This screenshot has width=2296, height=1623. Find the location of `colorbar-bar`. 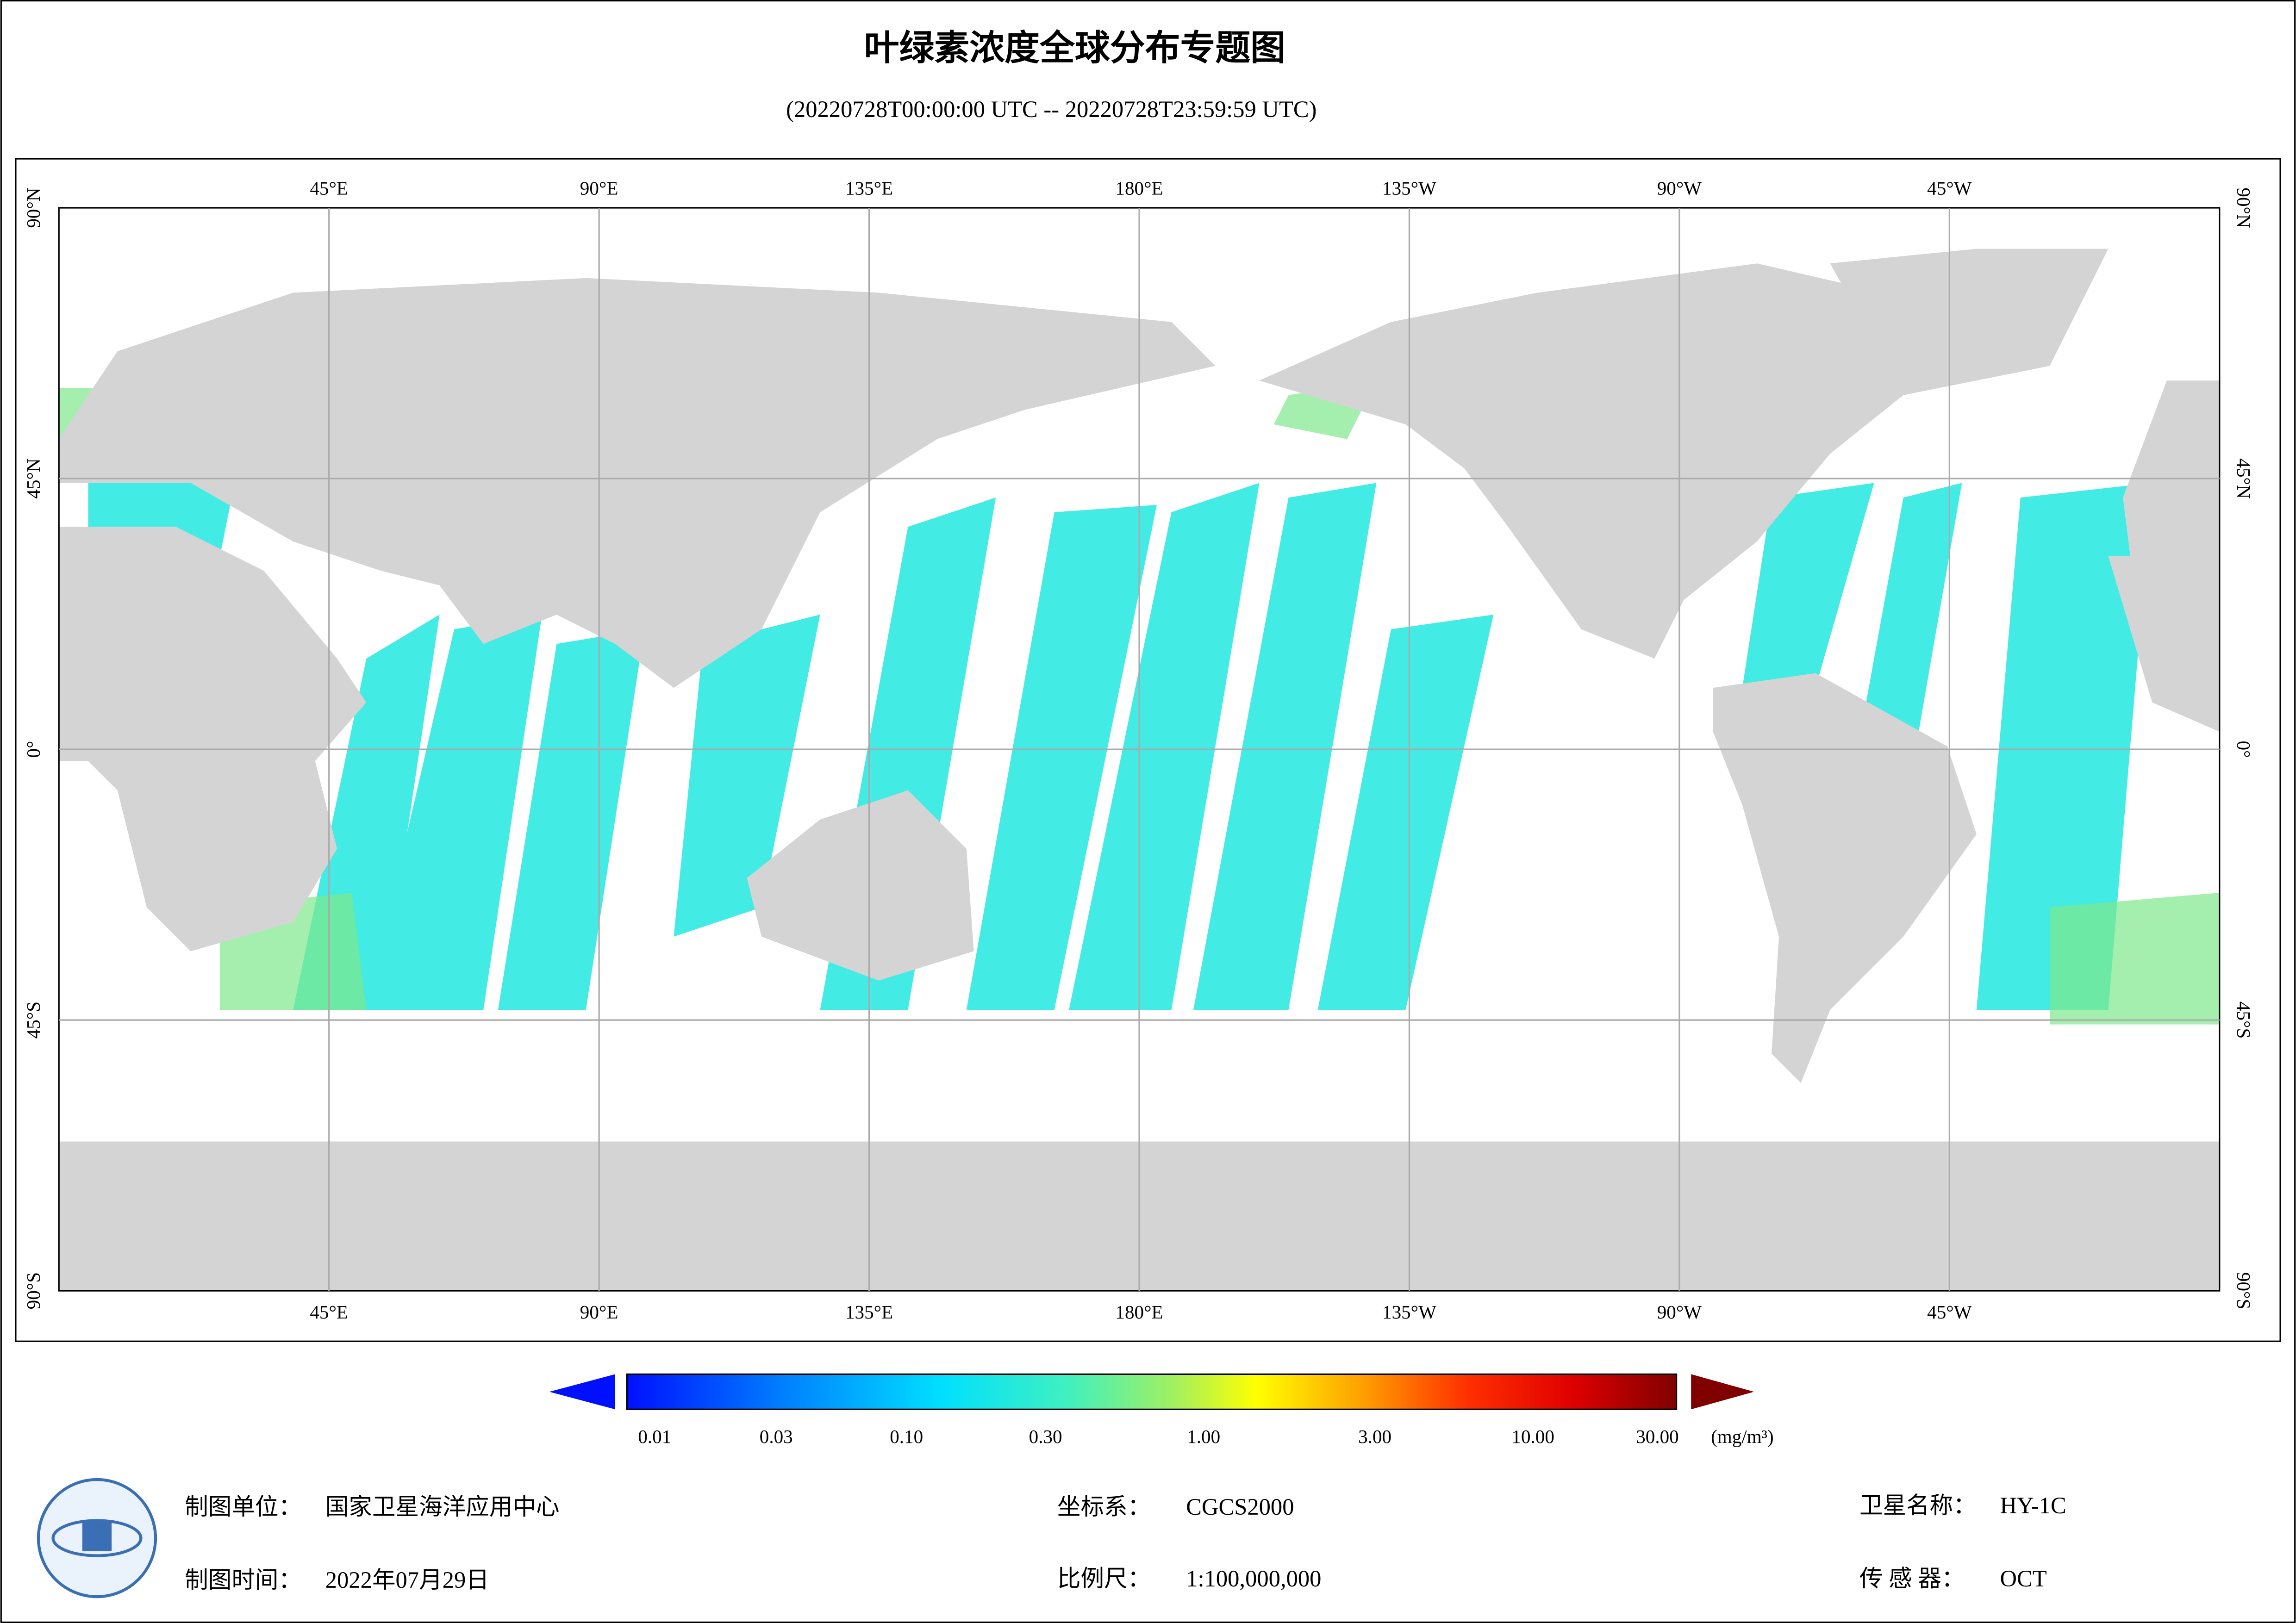

colorbar-bar is located at coordinates (1152, 1391).